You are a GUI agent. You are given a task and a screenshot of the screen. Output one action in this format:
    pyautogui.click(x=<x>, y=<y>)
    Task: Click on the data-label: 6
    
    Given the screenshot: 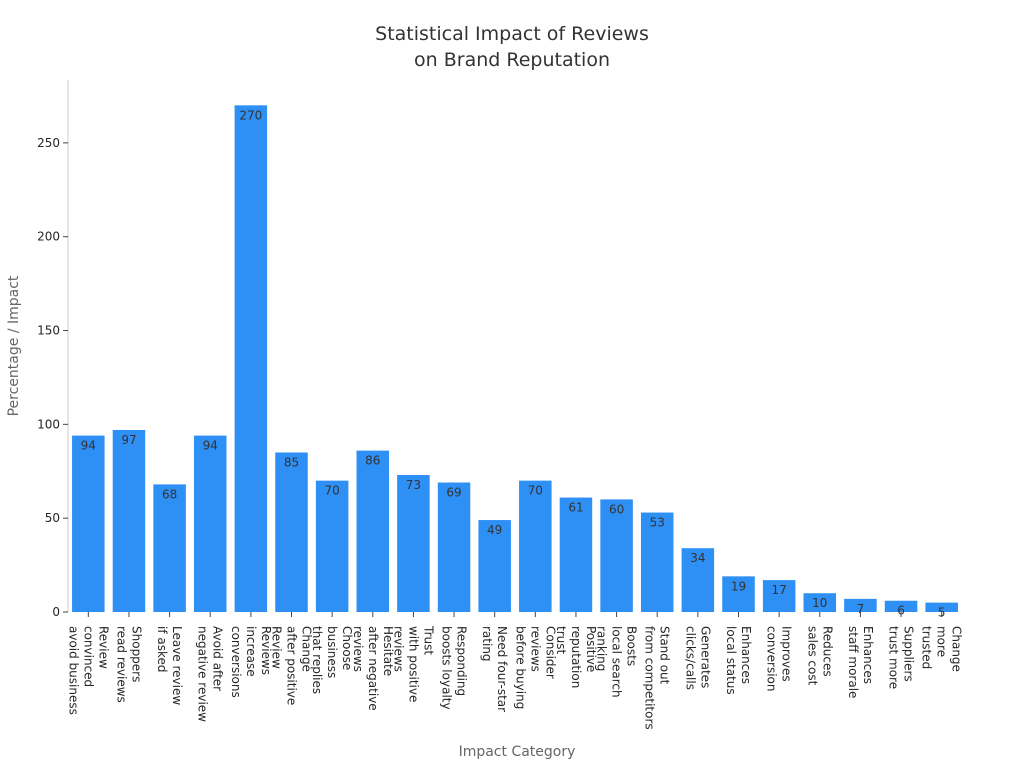 What is the action you would take?
    pyautogui.click(x=901, y=611)
    